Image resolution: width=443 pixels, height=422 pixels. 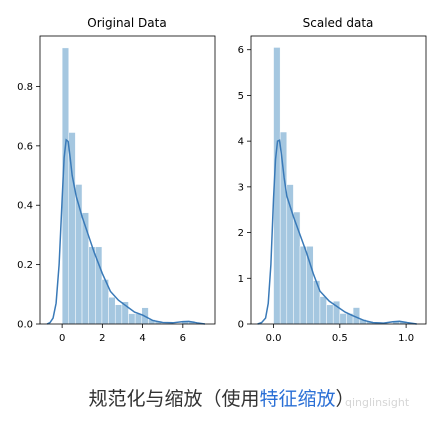 What do you see at coordinates (25, 87) in the screenshot?
I see `y-tick-label-4: 0.8` at bounding box center [25, 87].